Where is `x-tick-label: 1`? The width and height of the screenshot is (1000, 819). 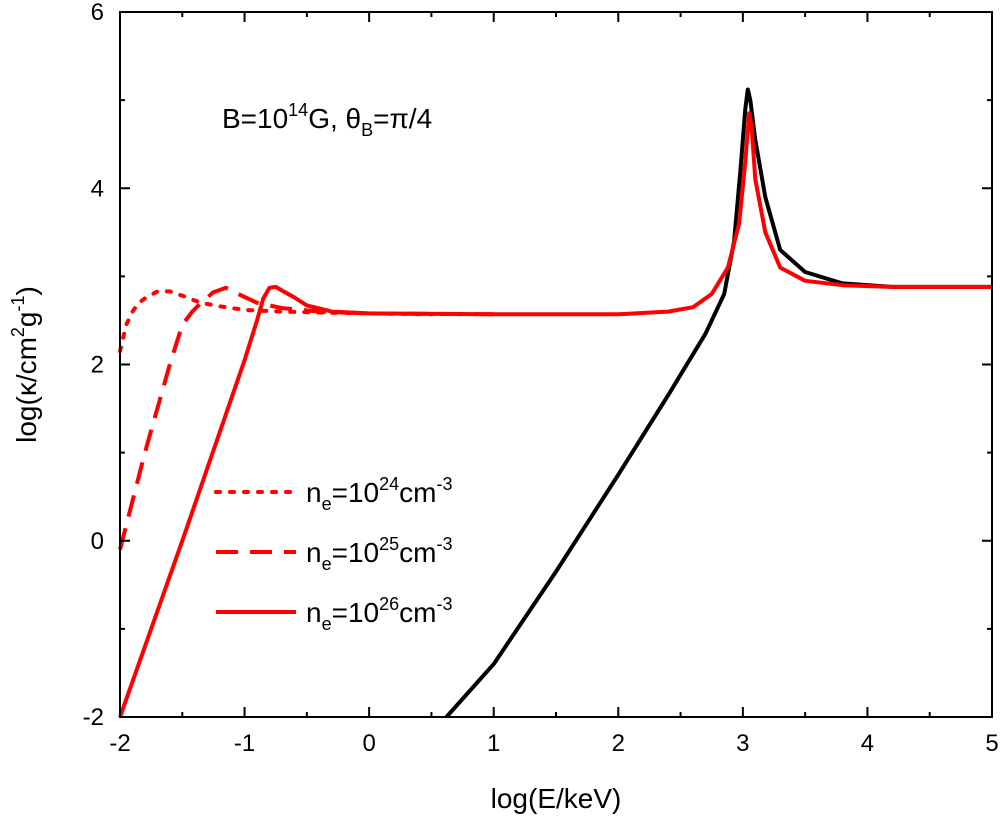
x-tick-label: 1 is located at coordinates (493, 743).